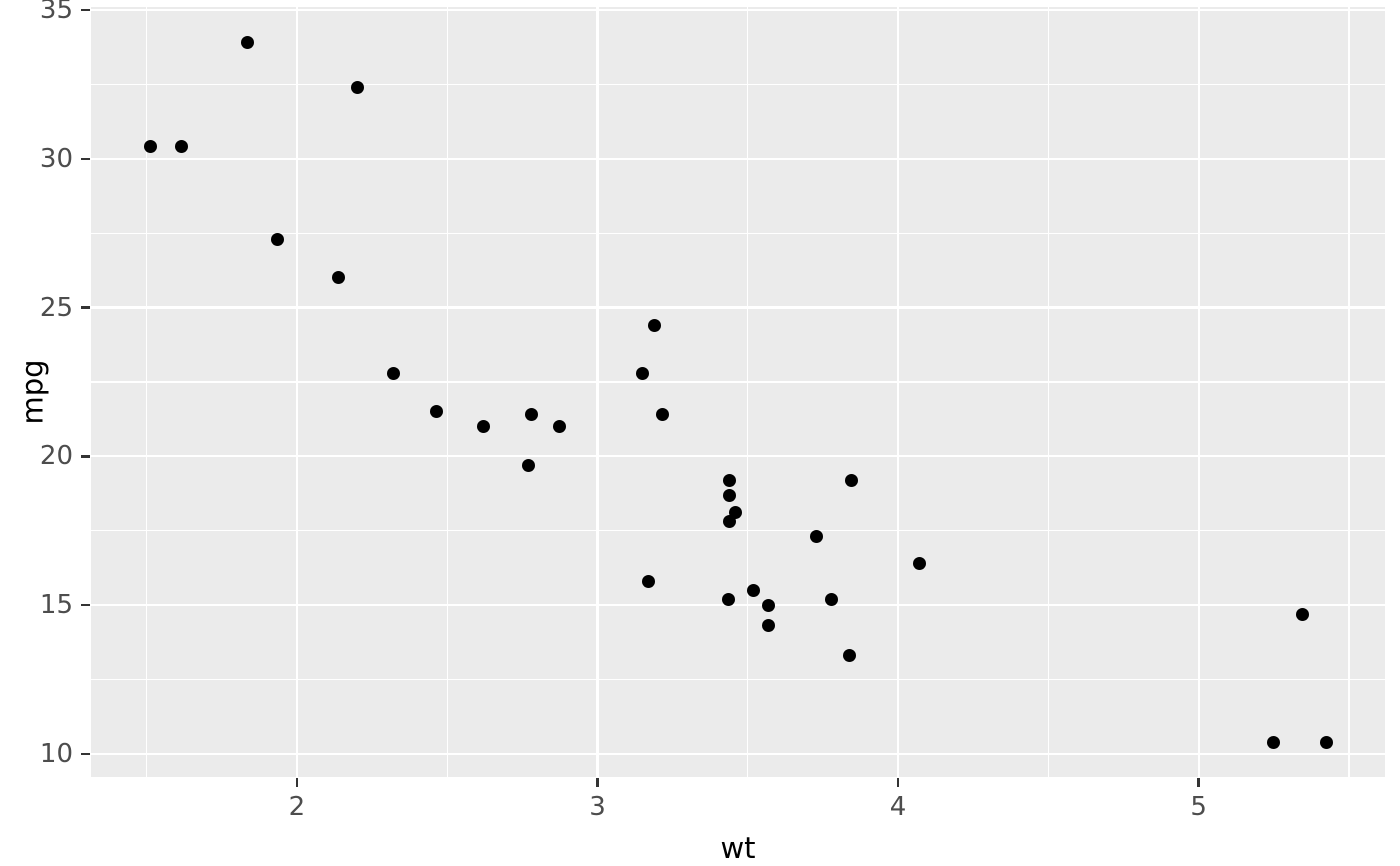  What do you see at coordinates (56, 307) in the screenshot?
I see `y-axis-tick-label: 25` at bounding box center [56, 307].